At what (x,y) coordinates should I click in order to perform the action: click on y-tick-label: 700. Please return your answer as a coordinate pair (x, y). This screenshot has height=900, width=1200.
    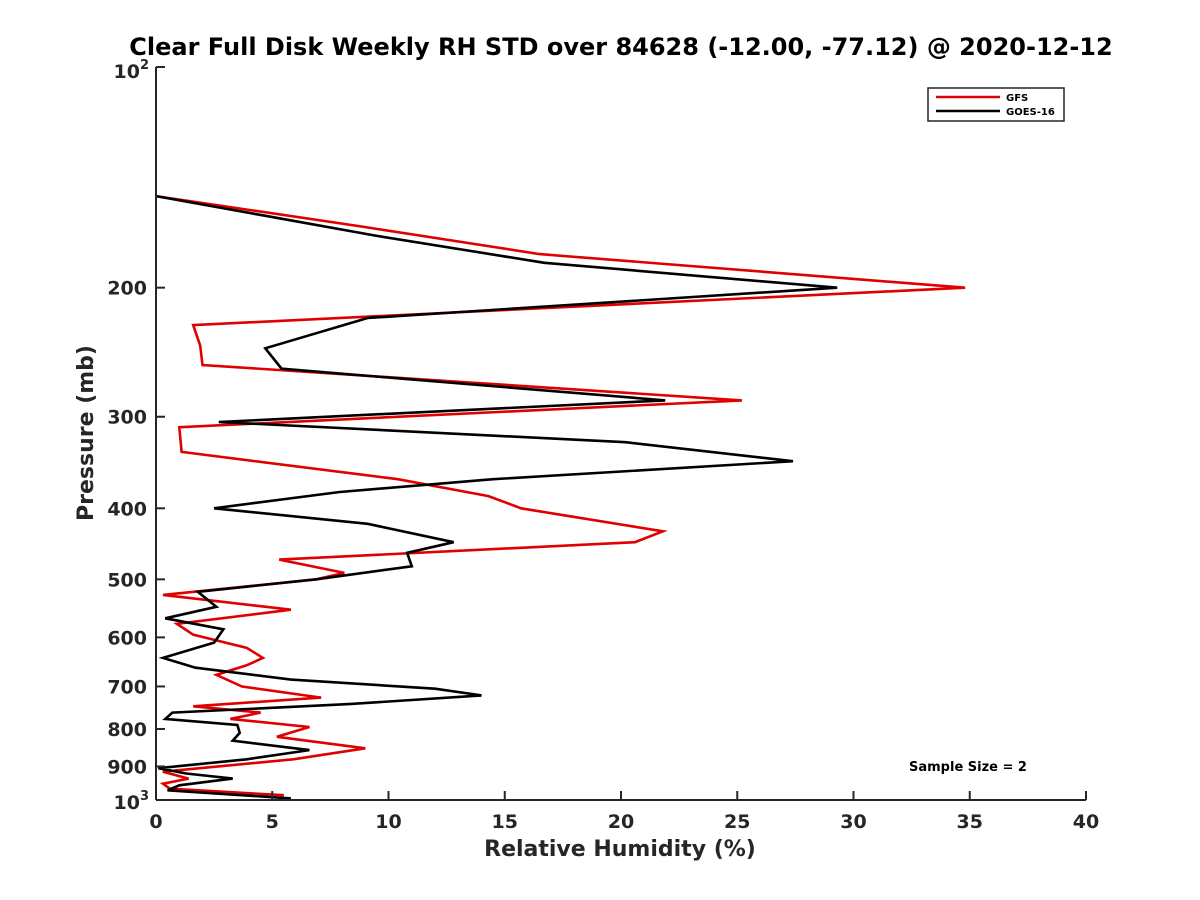
    Looking at the image, I should click on (127, 687).